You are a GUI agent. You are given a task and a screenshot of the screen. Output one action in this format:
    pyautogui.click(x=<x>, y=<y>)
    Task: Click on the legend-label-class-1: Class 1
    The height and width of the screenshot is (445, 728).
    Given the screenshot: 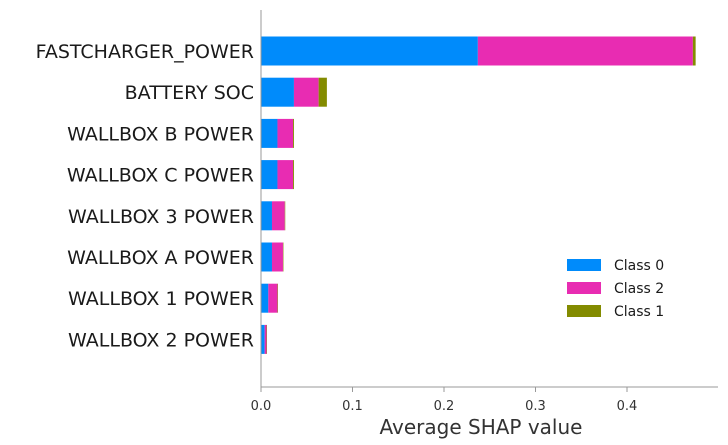 What is the action you would take?
    pyautogui.click(x=639, y=312)
    